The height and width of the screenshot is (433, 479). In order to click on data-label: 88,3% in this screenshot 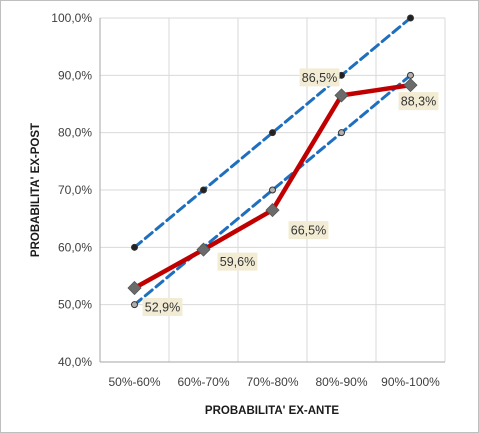, I will do `click(418, 102)`.